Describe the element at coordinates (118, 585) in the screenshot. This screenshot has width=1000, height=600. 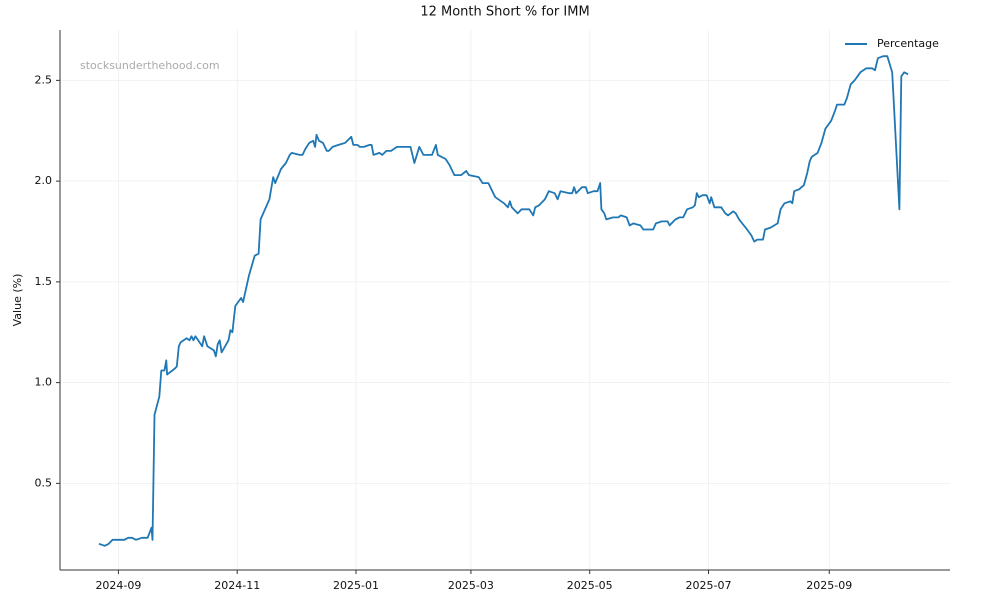
I see `x-tick-label: 2024-09` at that location.